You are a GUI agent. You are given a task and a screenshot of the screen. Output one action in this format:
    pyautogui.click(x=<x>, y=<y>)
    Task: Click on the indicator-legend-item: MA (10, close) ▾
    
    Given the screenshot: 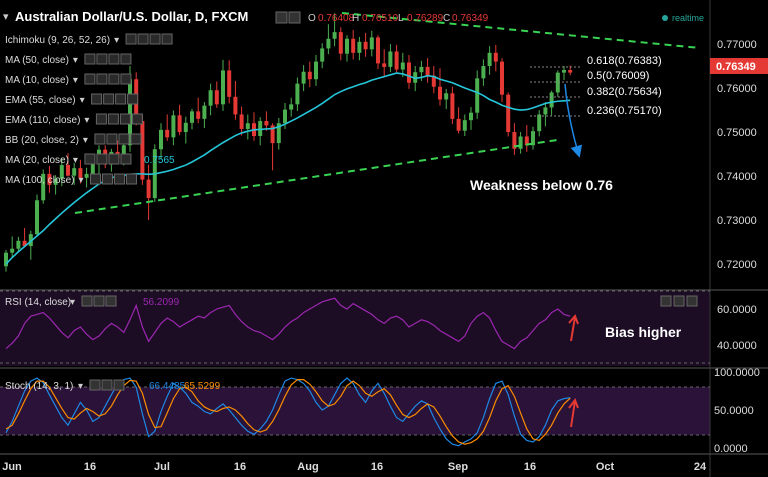 What is the action you would take?
    pyautogui.click(x=68, y=79)
    